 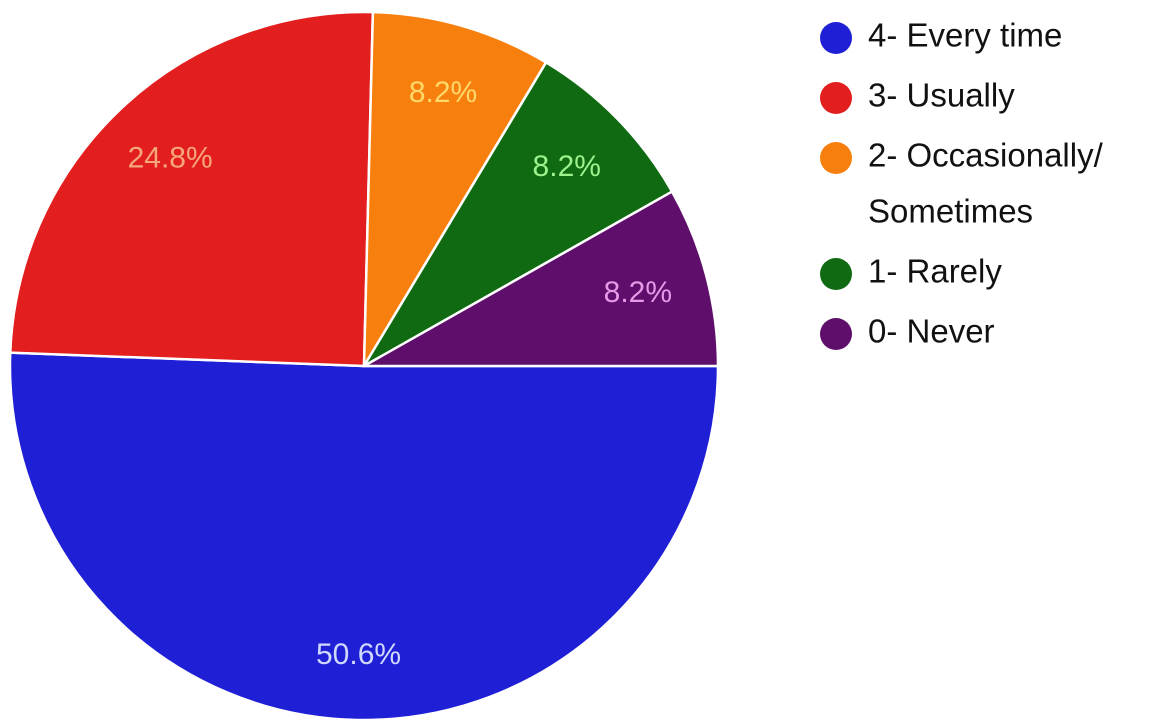 I want to click on legend-label-3: 1- Rarely, so click(x=935, y=271).